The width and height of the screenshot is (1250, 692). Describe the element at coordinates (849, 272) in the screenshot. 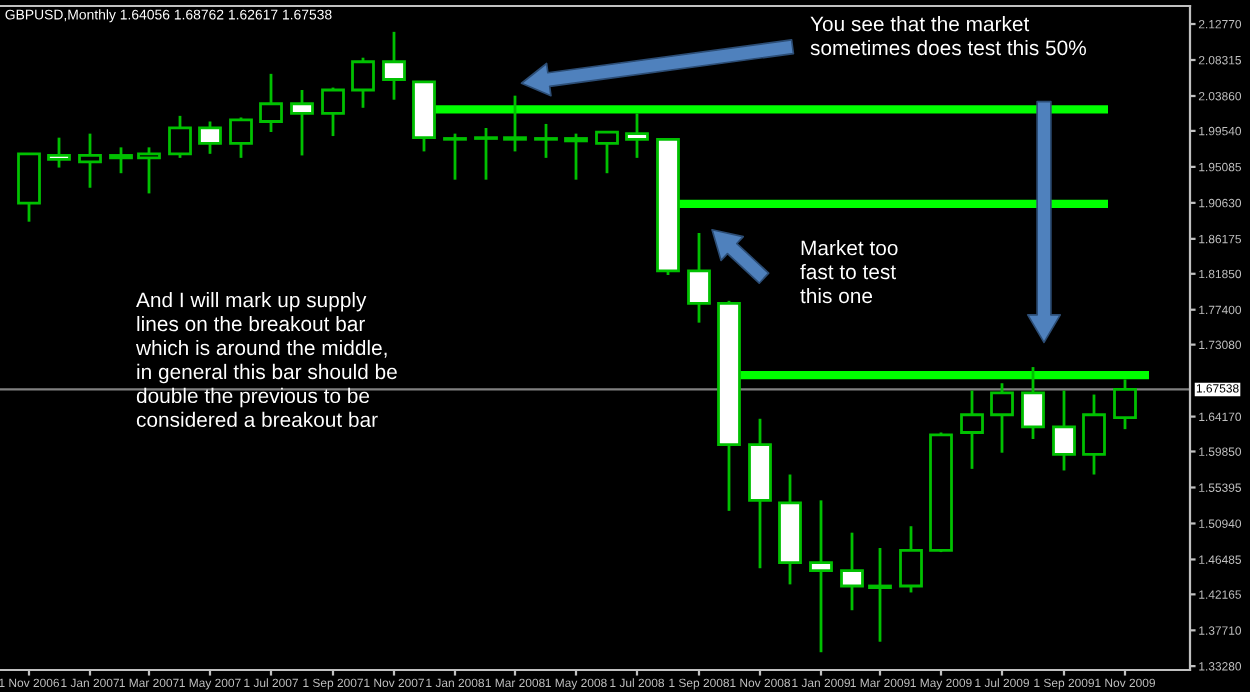

I see `annotation: Market too fast to test this one` at that location.